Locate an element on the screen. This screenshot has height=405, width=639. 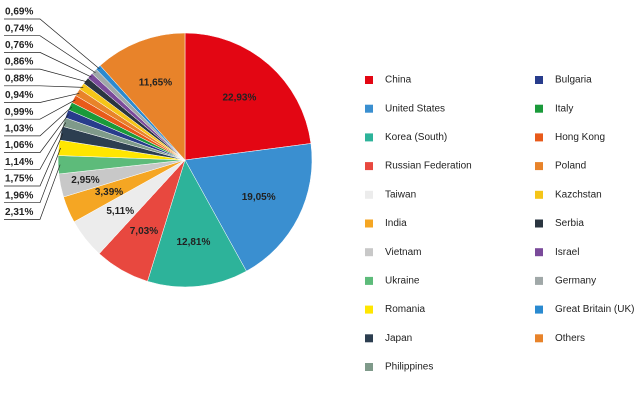
legend-label: Russian Federation is located at coordinates (428, 166).